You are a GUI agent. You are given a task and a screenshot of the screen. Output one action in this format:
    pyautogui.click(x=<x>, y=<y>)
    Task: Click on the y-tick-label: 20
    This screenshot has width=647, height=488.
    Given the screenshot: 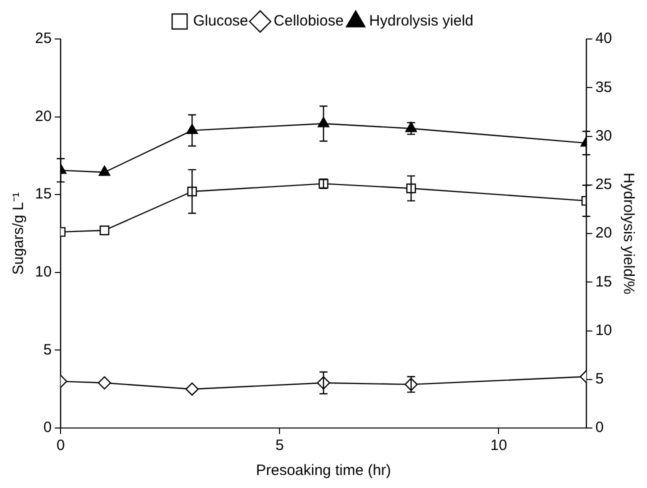 What is the action you would take?
    pyautogui.click(x=43, y=116)
    